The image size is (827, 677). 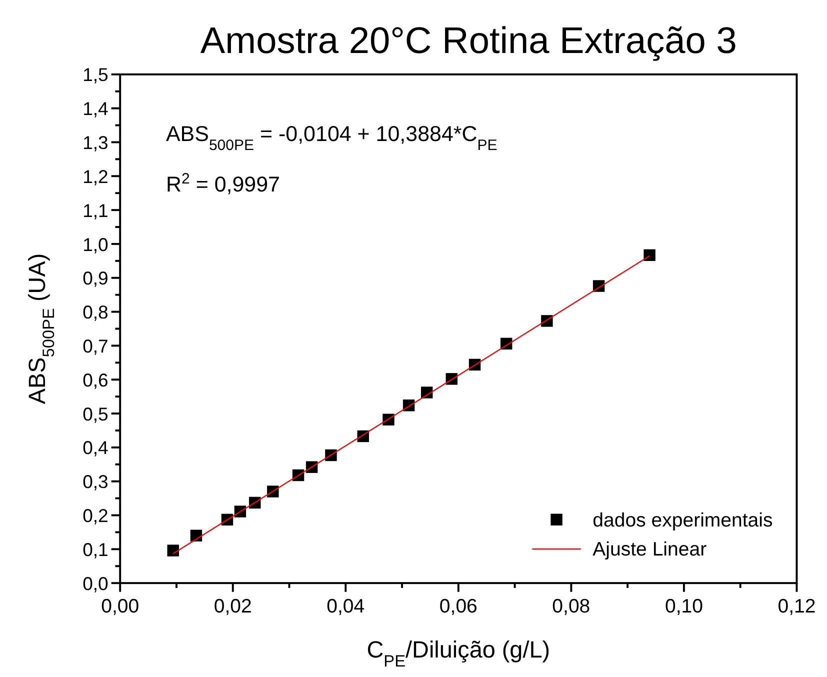 I want to click on legend-label: dados experimentais, so click(x=682, y=520).